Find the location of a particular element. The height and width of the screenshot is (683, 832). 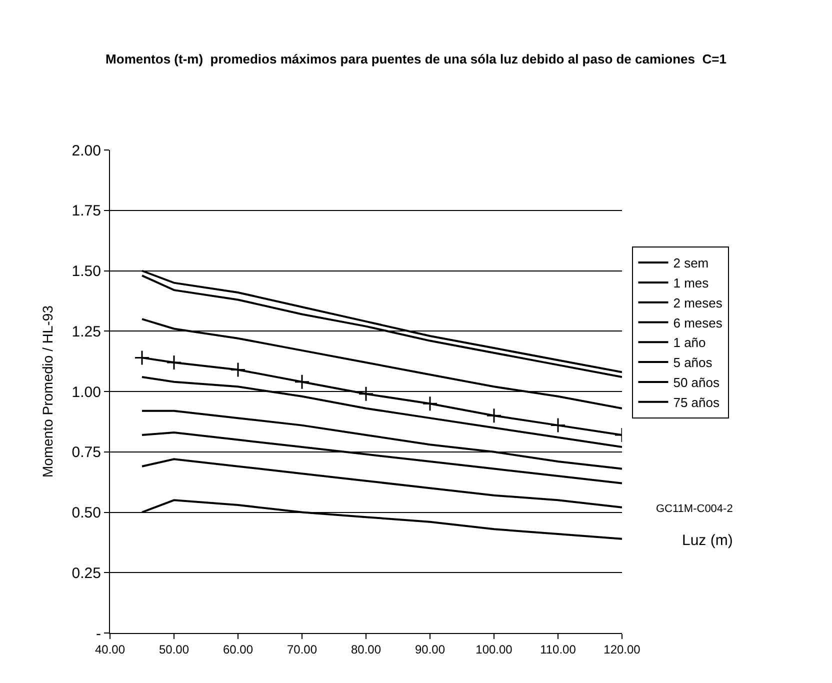

y-tick-label: 0.50 is located at coordinates (86, 513).